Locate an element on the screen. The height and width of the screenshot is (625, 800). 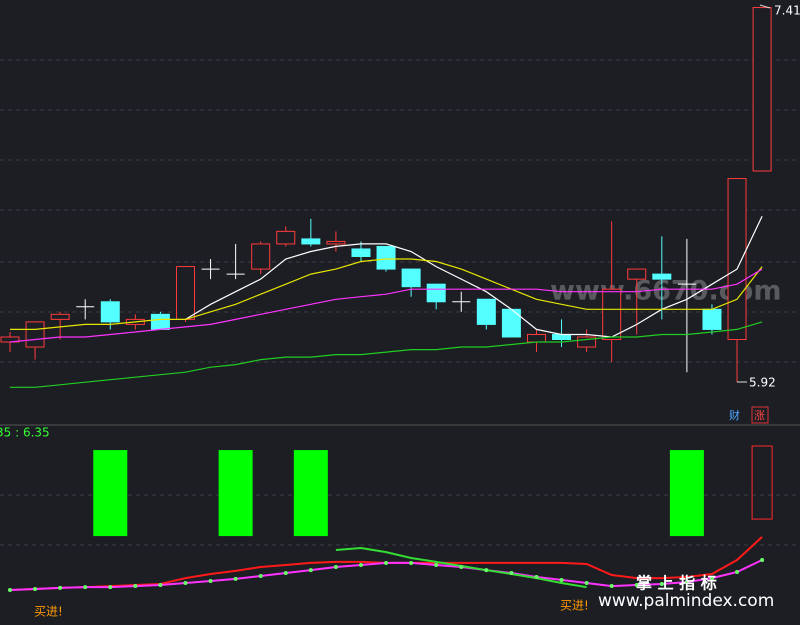
low-label: 5.92 is located at coordinates (762, 383).